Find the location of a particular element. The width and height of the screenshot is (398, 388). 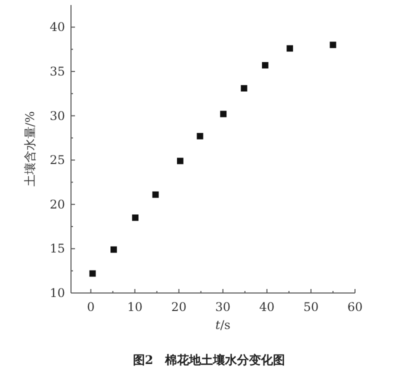

text: 图2 棉花地土壤水分变化图 is located at coordinates (209, 360).